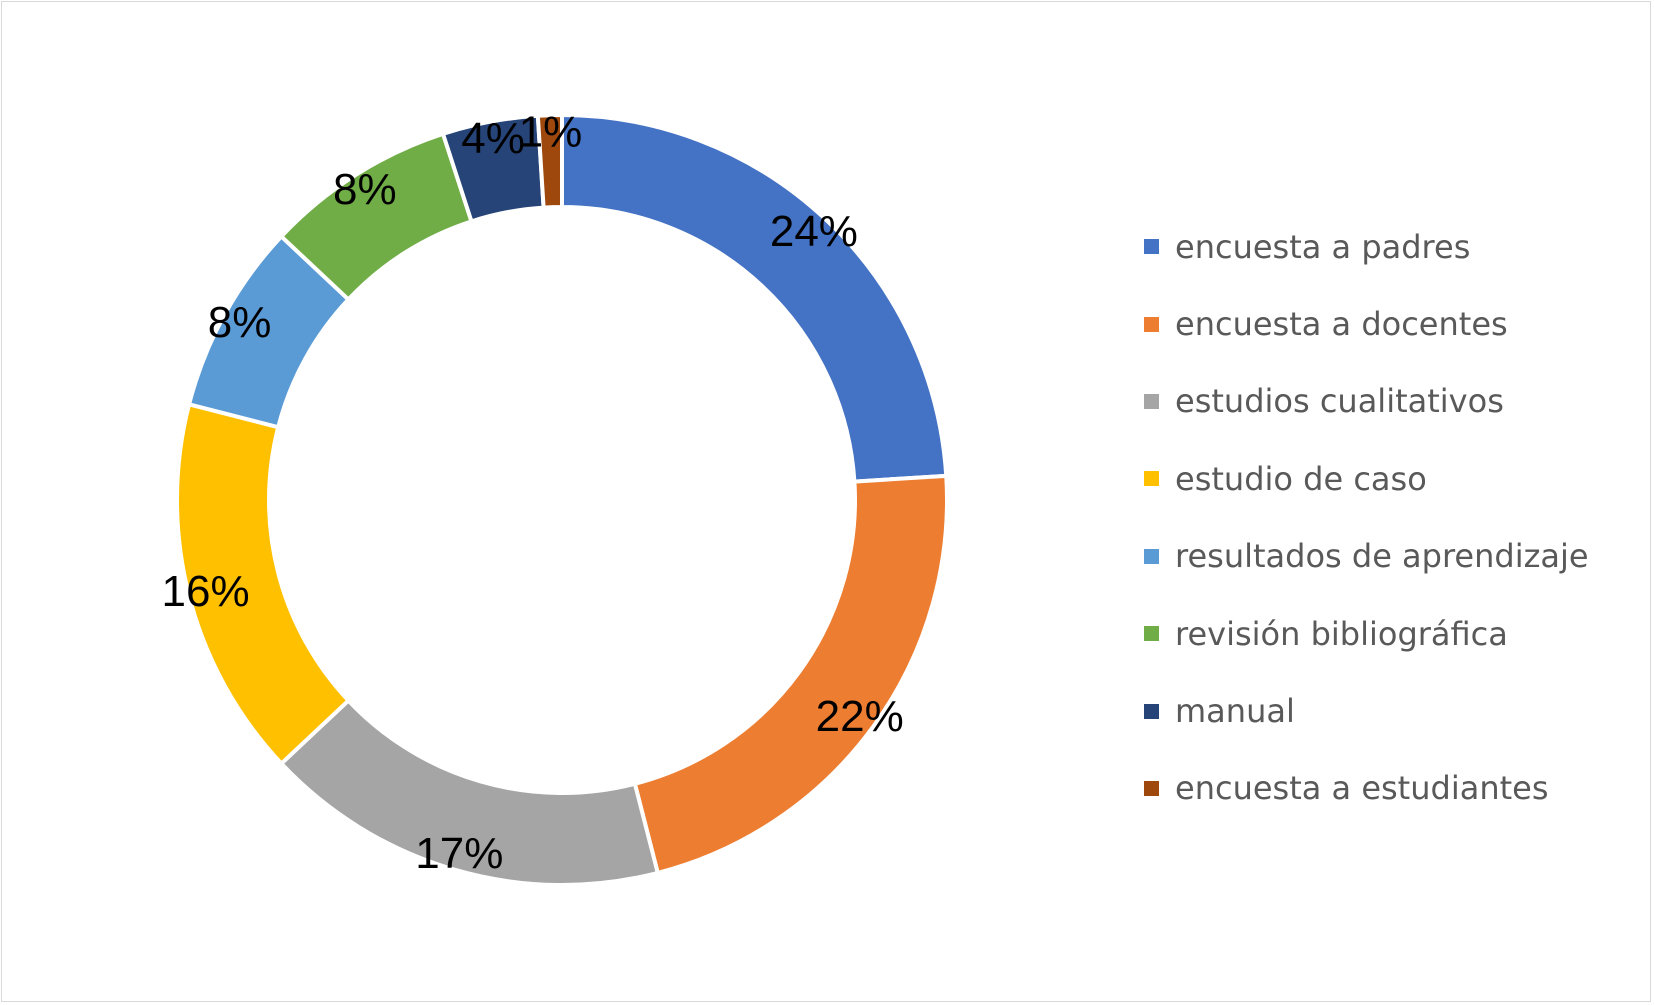 This screenshot has width=1654, height=1005. I want to click on legend-item: resultados de aprendizaje, so click(1366, 556).